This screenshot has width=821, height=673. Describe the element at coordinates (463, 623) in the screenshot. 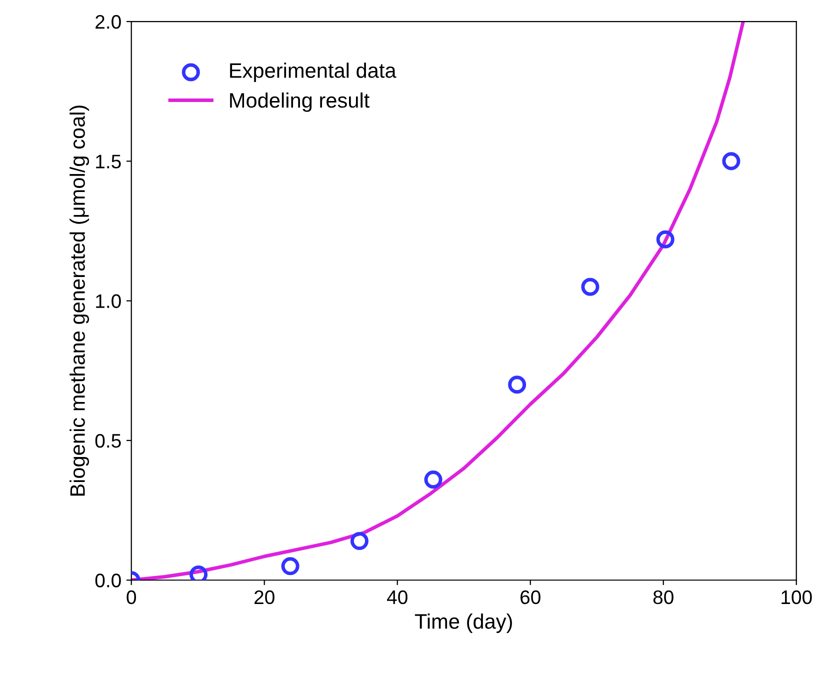

I see `x-axis-title: Time (day)` at that location.